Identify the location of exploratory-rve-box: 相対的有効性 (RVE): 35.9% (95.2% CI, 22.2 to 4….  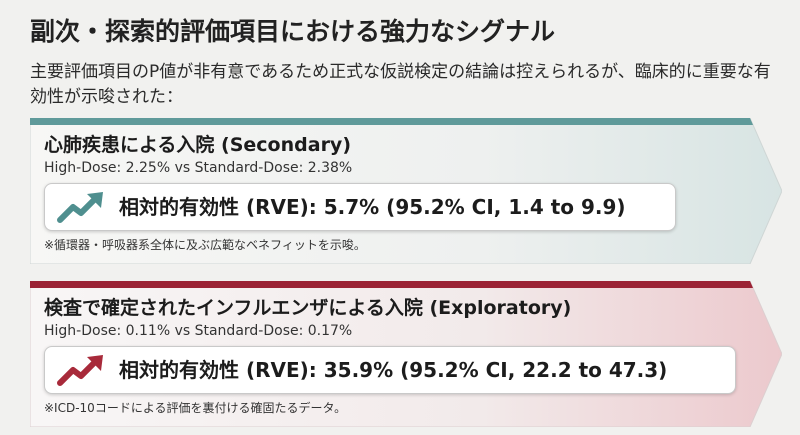
(390, 370).